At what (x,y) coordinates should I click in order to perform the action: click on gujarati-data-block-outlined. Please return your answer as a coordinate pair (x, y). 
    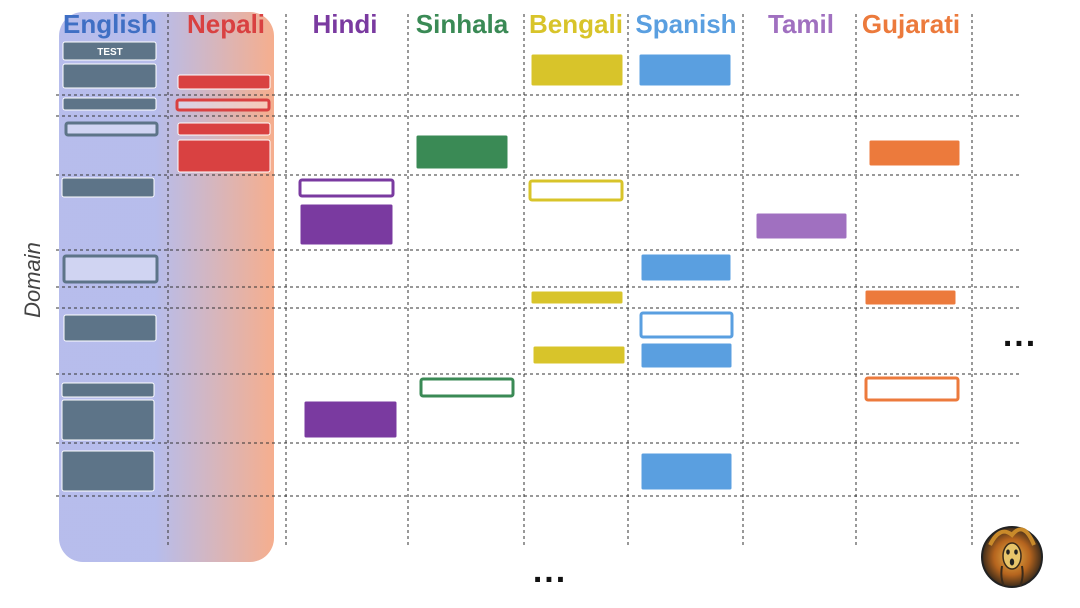
    Looking at the image, I should click on (912, 389).